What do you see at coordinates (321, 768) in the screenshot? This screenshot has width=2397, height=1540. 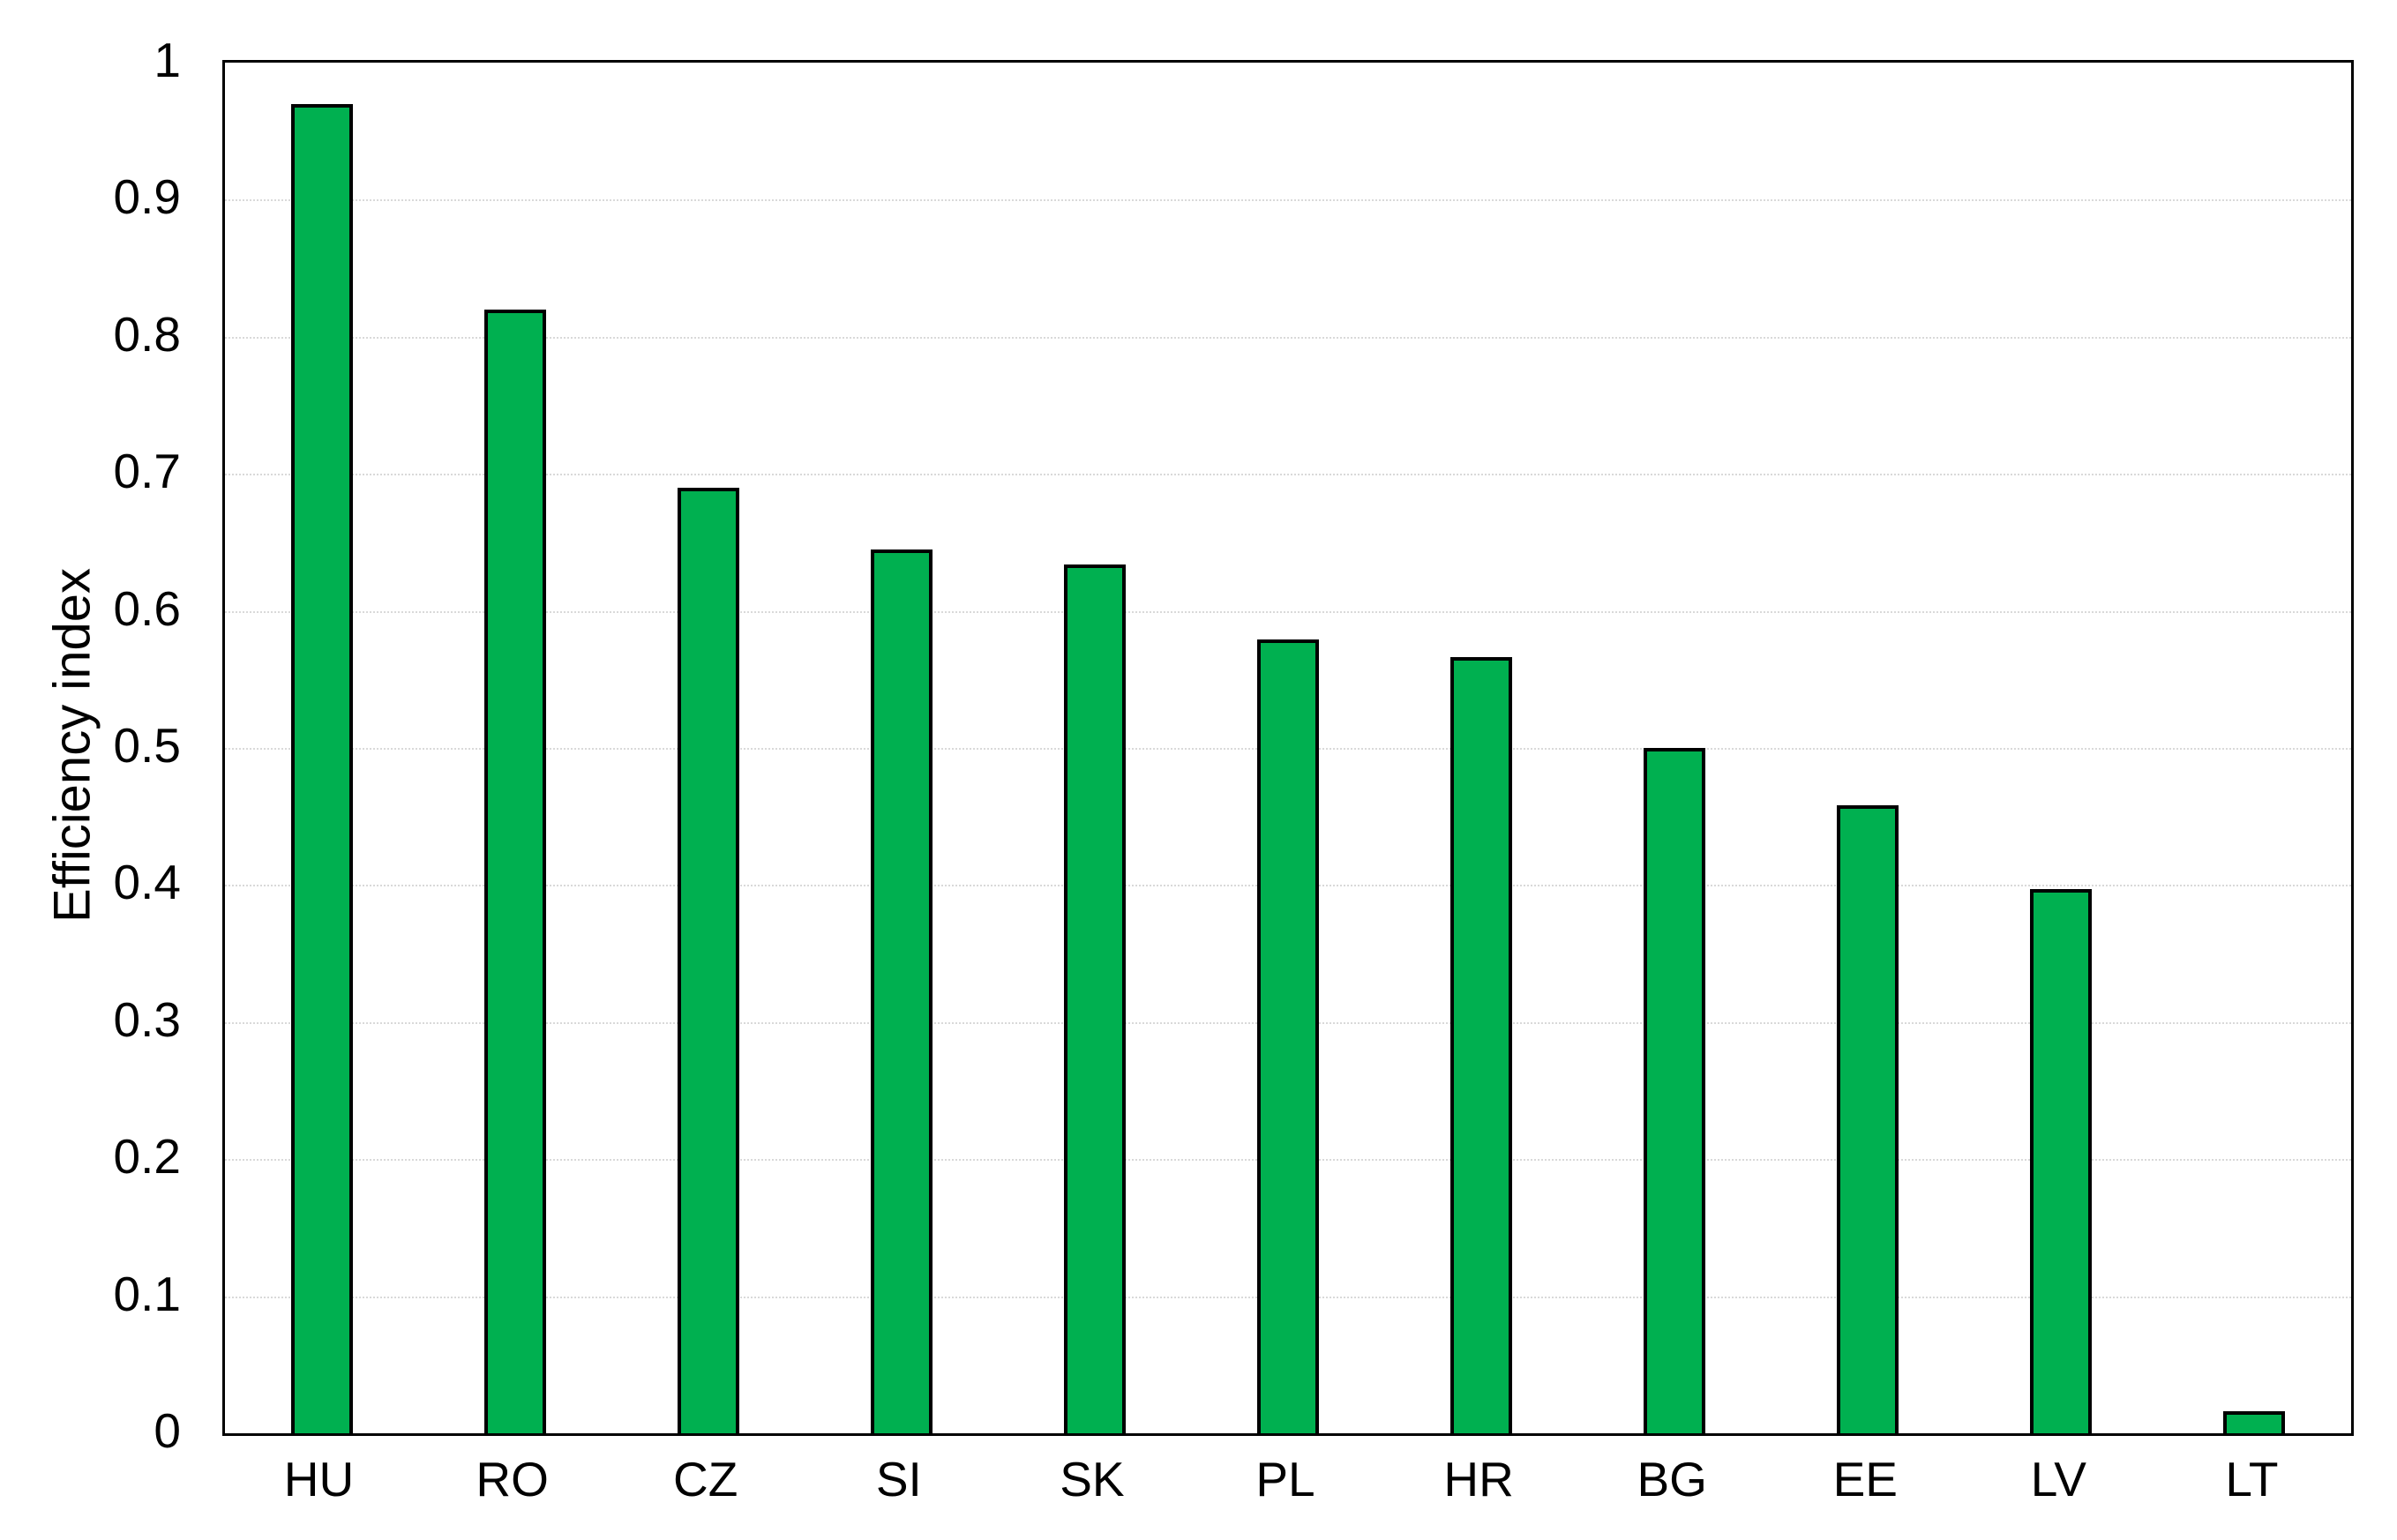 I see `bar-HU` at bounding box center [321, 768].